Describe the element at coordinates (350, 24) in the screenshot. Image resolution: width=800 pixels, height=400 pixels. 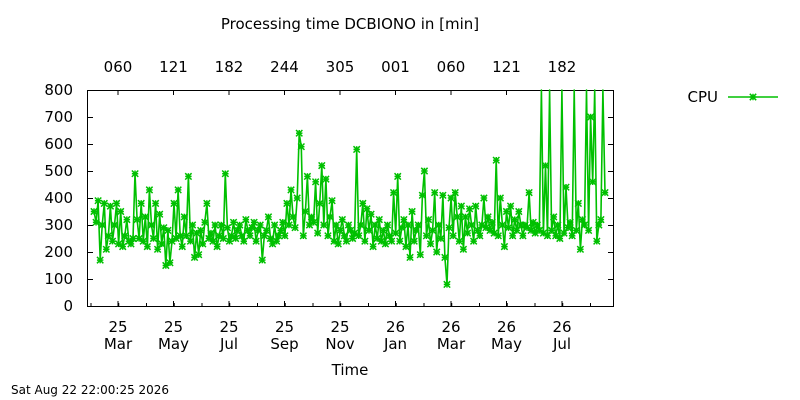
I see `chart-title: Processing time DCBIONO in [min]` at that location.